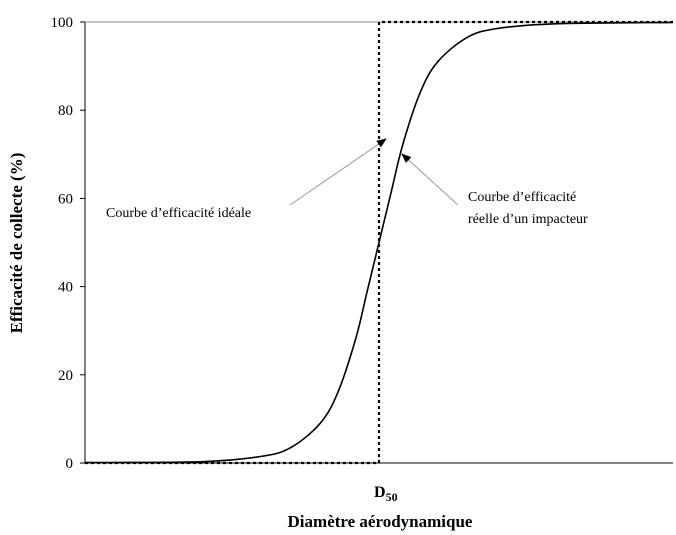  What do you see at coordinates (338, 172) in the screenshot?
I see `ideal-annotation-arrow` at bounding box center [338, 172].